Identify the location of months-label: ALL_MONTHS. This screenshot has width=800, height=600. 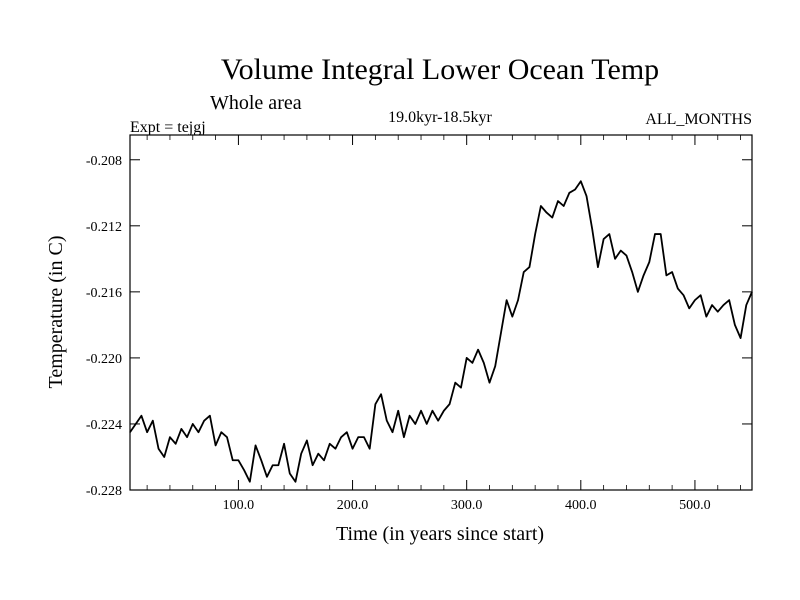
(698, 119).